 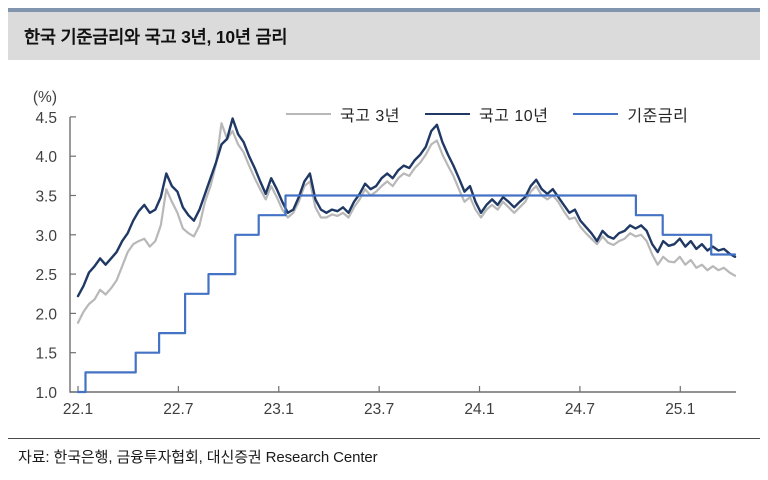 I want to click on legend-label-ktb10y: 국고 10년, so click(x=514, y=116).